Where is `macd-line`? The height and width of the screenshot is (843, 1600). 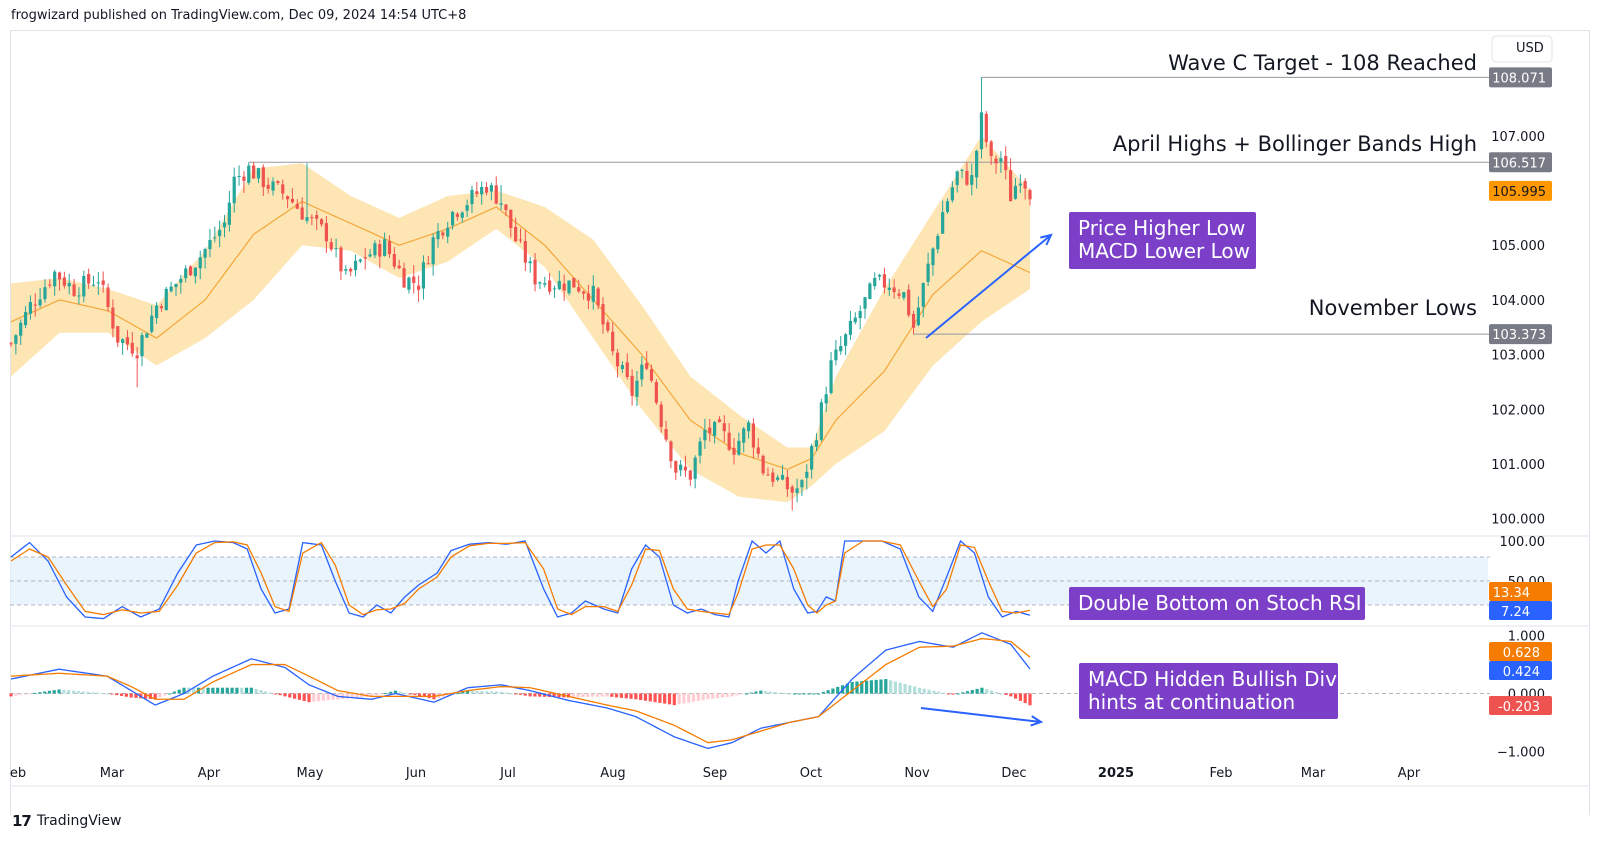 macd-line is located at coordinates (520, 691).